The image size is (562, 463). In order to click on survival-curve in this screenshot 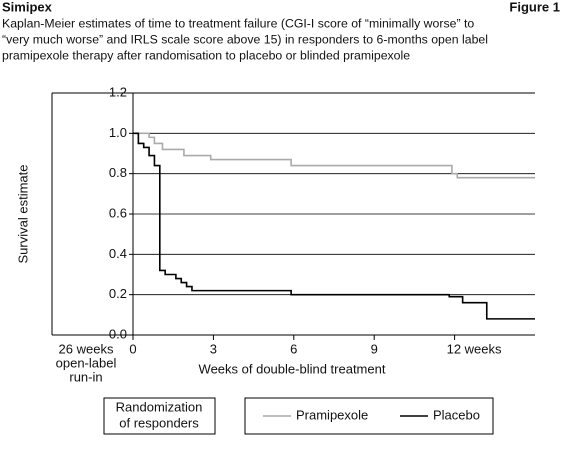, I will do `click(334, 155)`.